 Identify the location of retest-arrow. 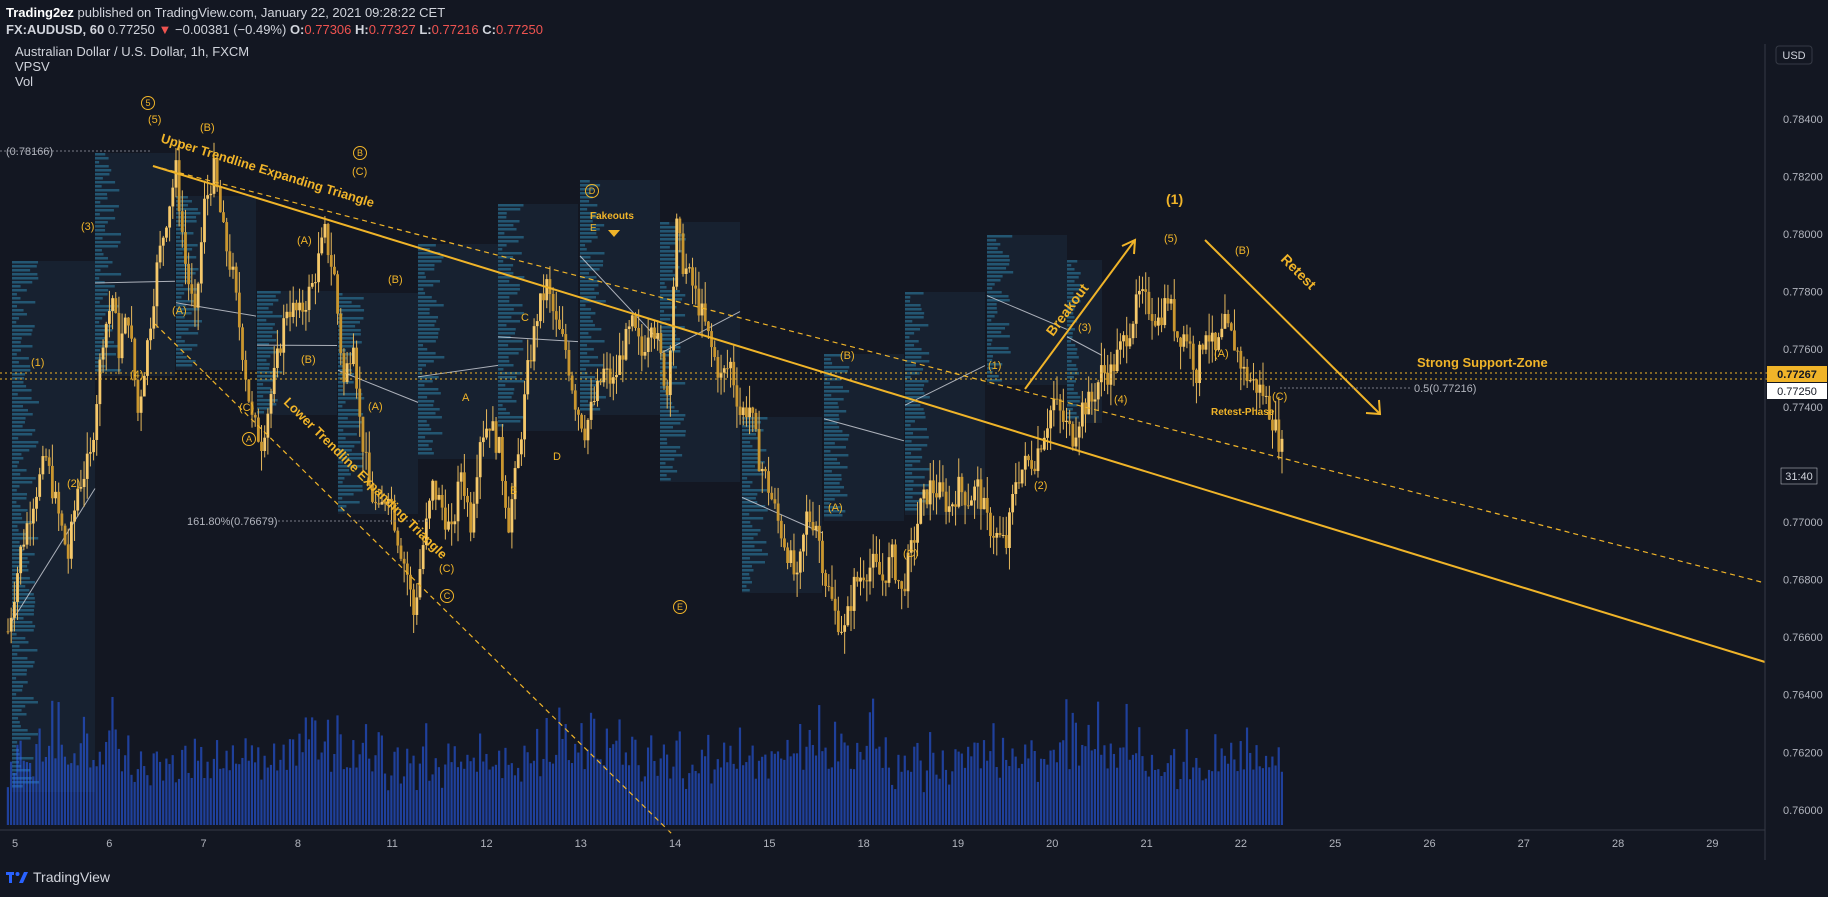
(1292, 327).